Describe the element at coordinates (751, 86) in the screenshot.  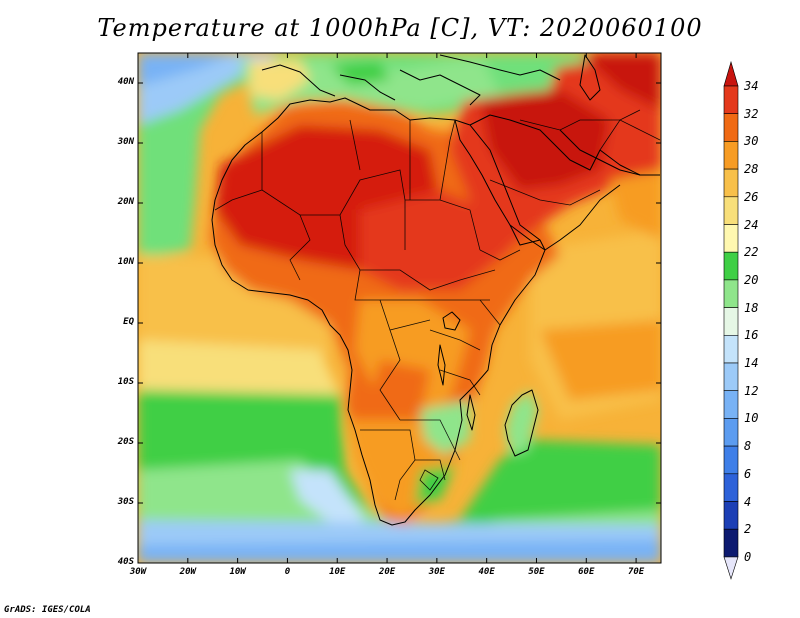
I see `colorbar-label: 34` at that location.